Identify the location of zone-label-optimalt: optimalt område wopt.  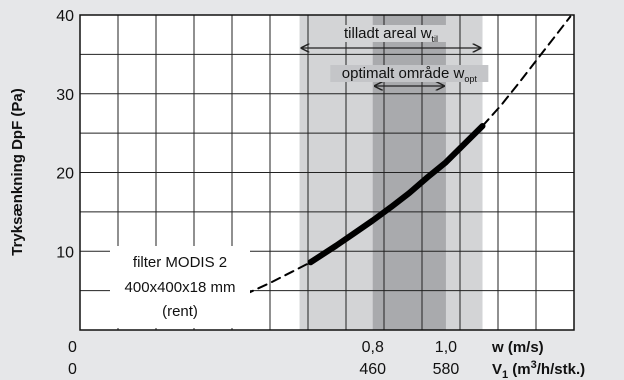
(410, 74).